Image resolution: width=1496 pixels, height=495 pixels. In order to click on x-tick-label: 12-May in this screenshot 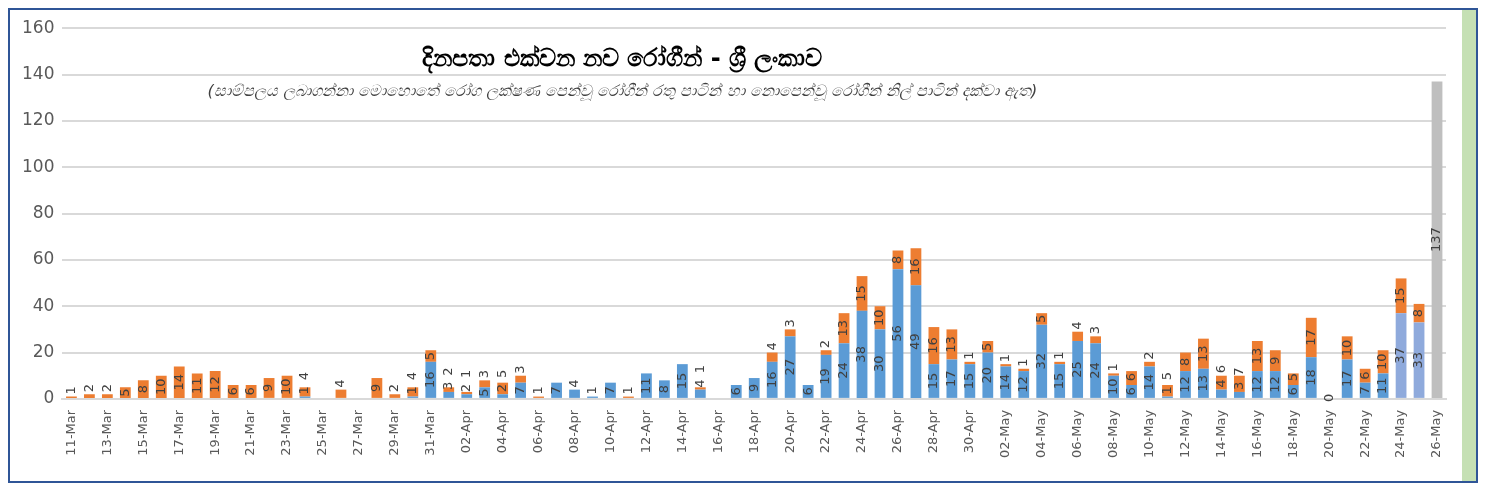, I will do `click(1184, 433)`.